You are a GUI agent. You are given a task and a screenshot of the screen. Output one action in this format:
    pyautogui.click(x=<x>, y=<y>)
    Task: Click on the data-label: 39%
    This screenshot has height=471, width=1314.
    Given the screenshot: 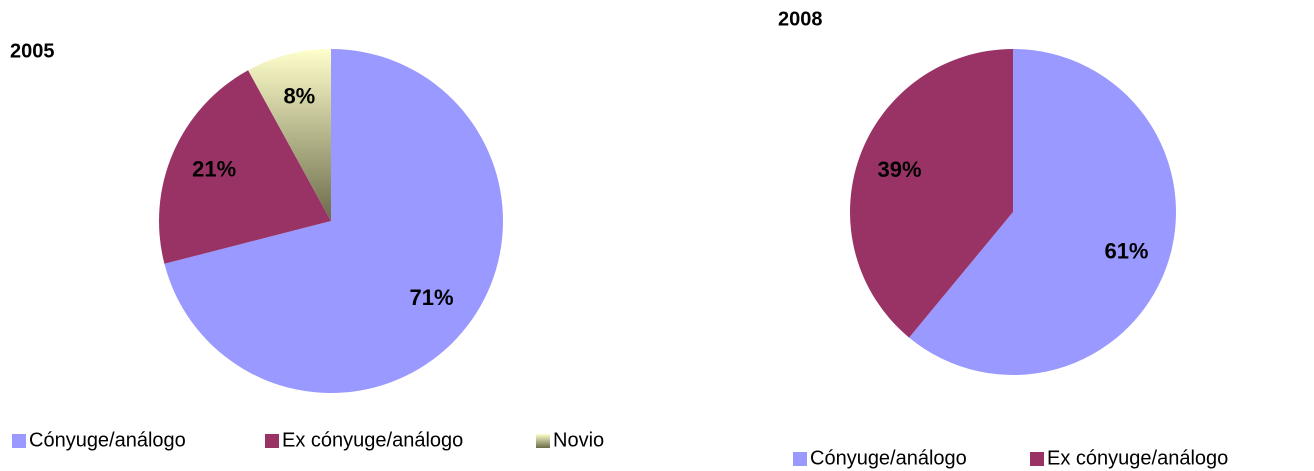 What is the action you would take?
    pyautogui.click(x=899, y=169)
    